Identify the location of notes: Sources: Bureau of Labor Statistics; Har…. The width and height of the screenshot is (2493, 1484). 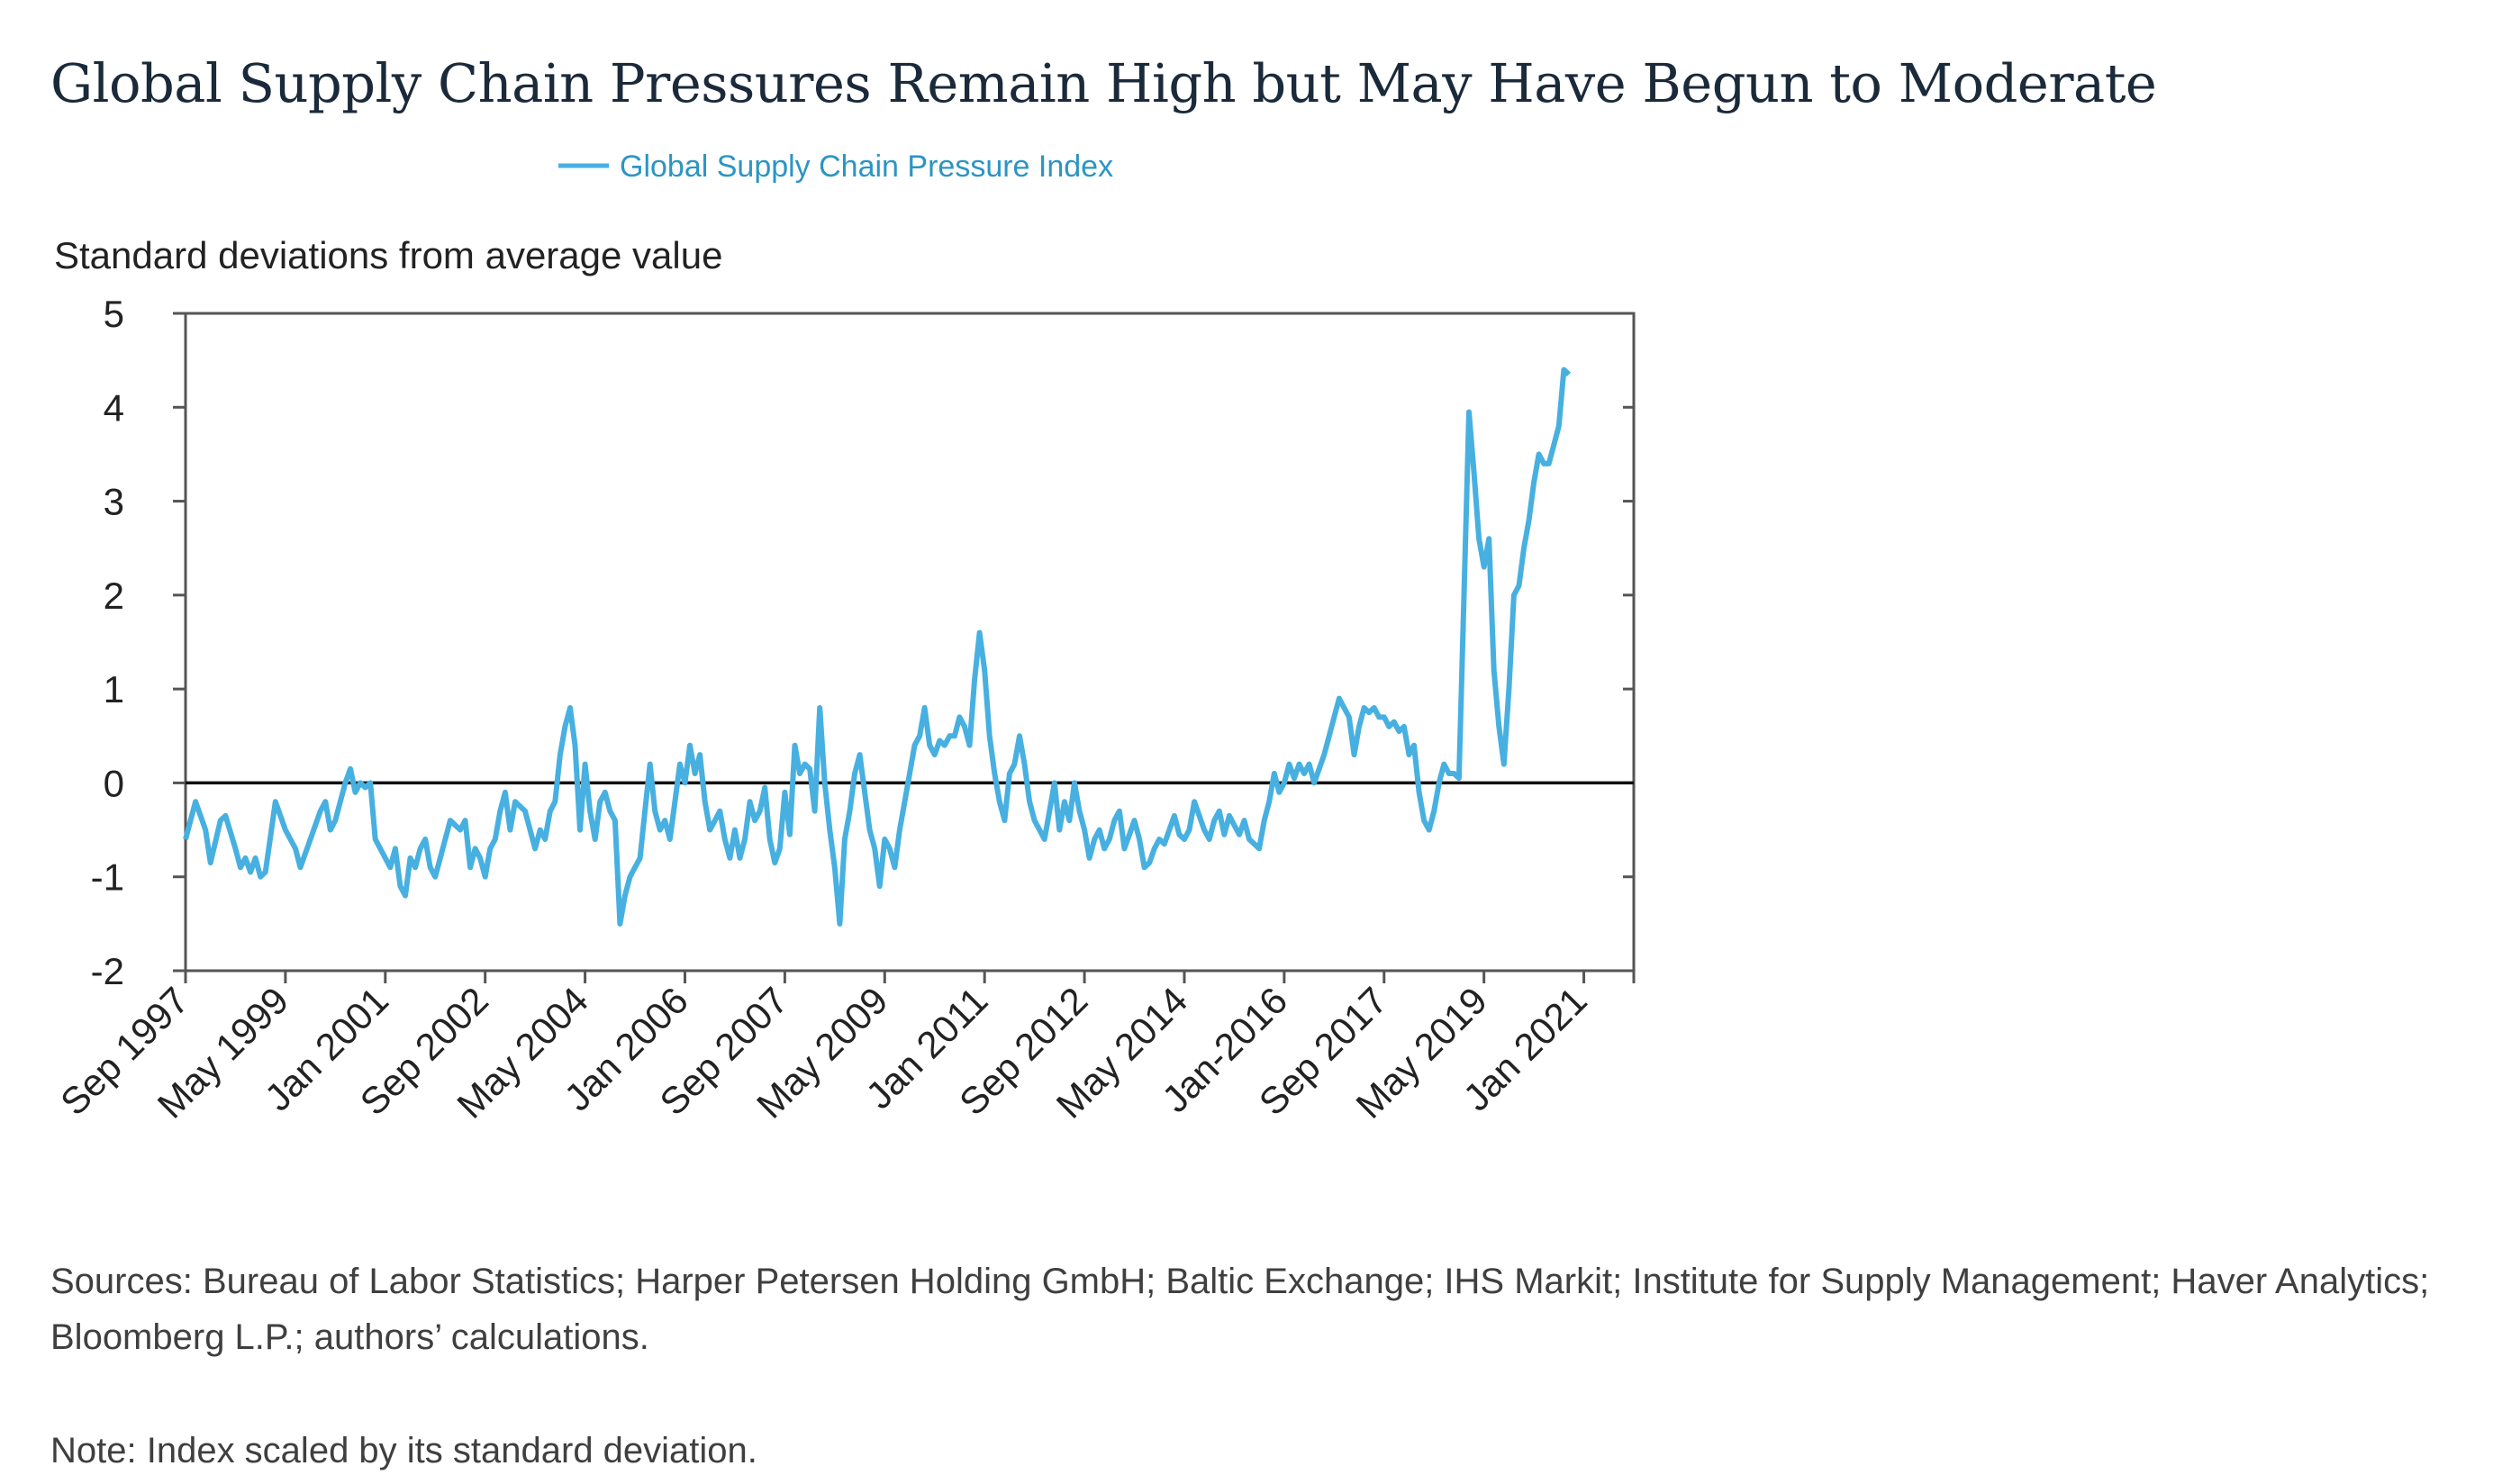
(1257, 1366).